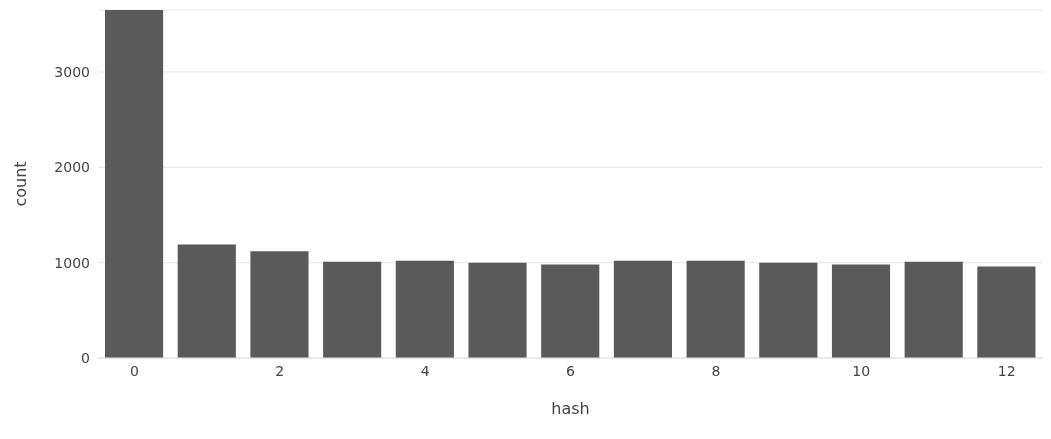  I want to click on y-tick-label: 3000, so click(72, 71).